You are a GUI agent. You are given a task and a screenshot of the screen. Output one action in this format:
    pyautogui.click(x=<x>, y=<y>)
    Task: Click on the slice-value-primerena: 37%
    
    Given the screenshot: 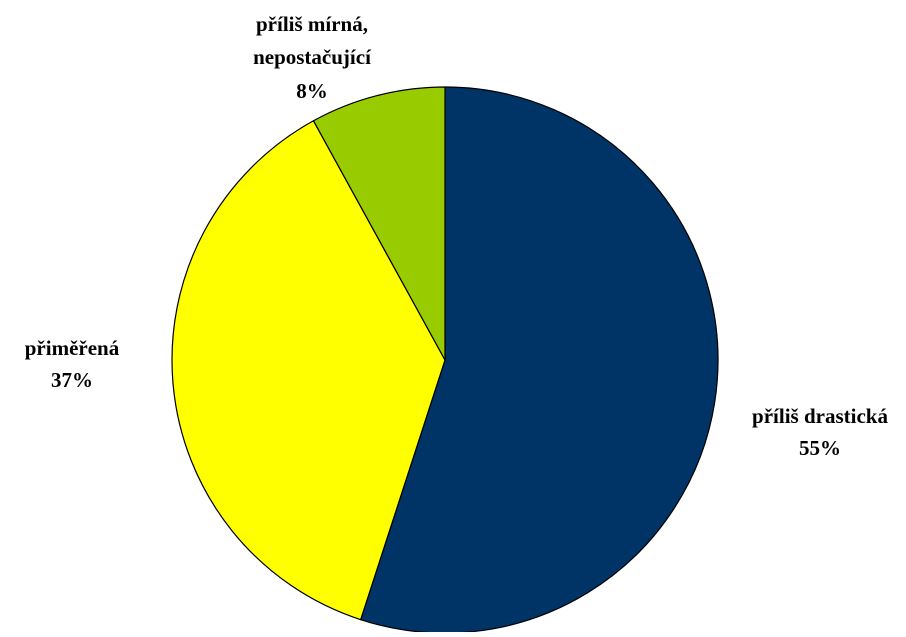 What is the action you would take?
    pyautogui.click(x=72, y=380)
    